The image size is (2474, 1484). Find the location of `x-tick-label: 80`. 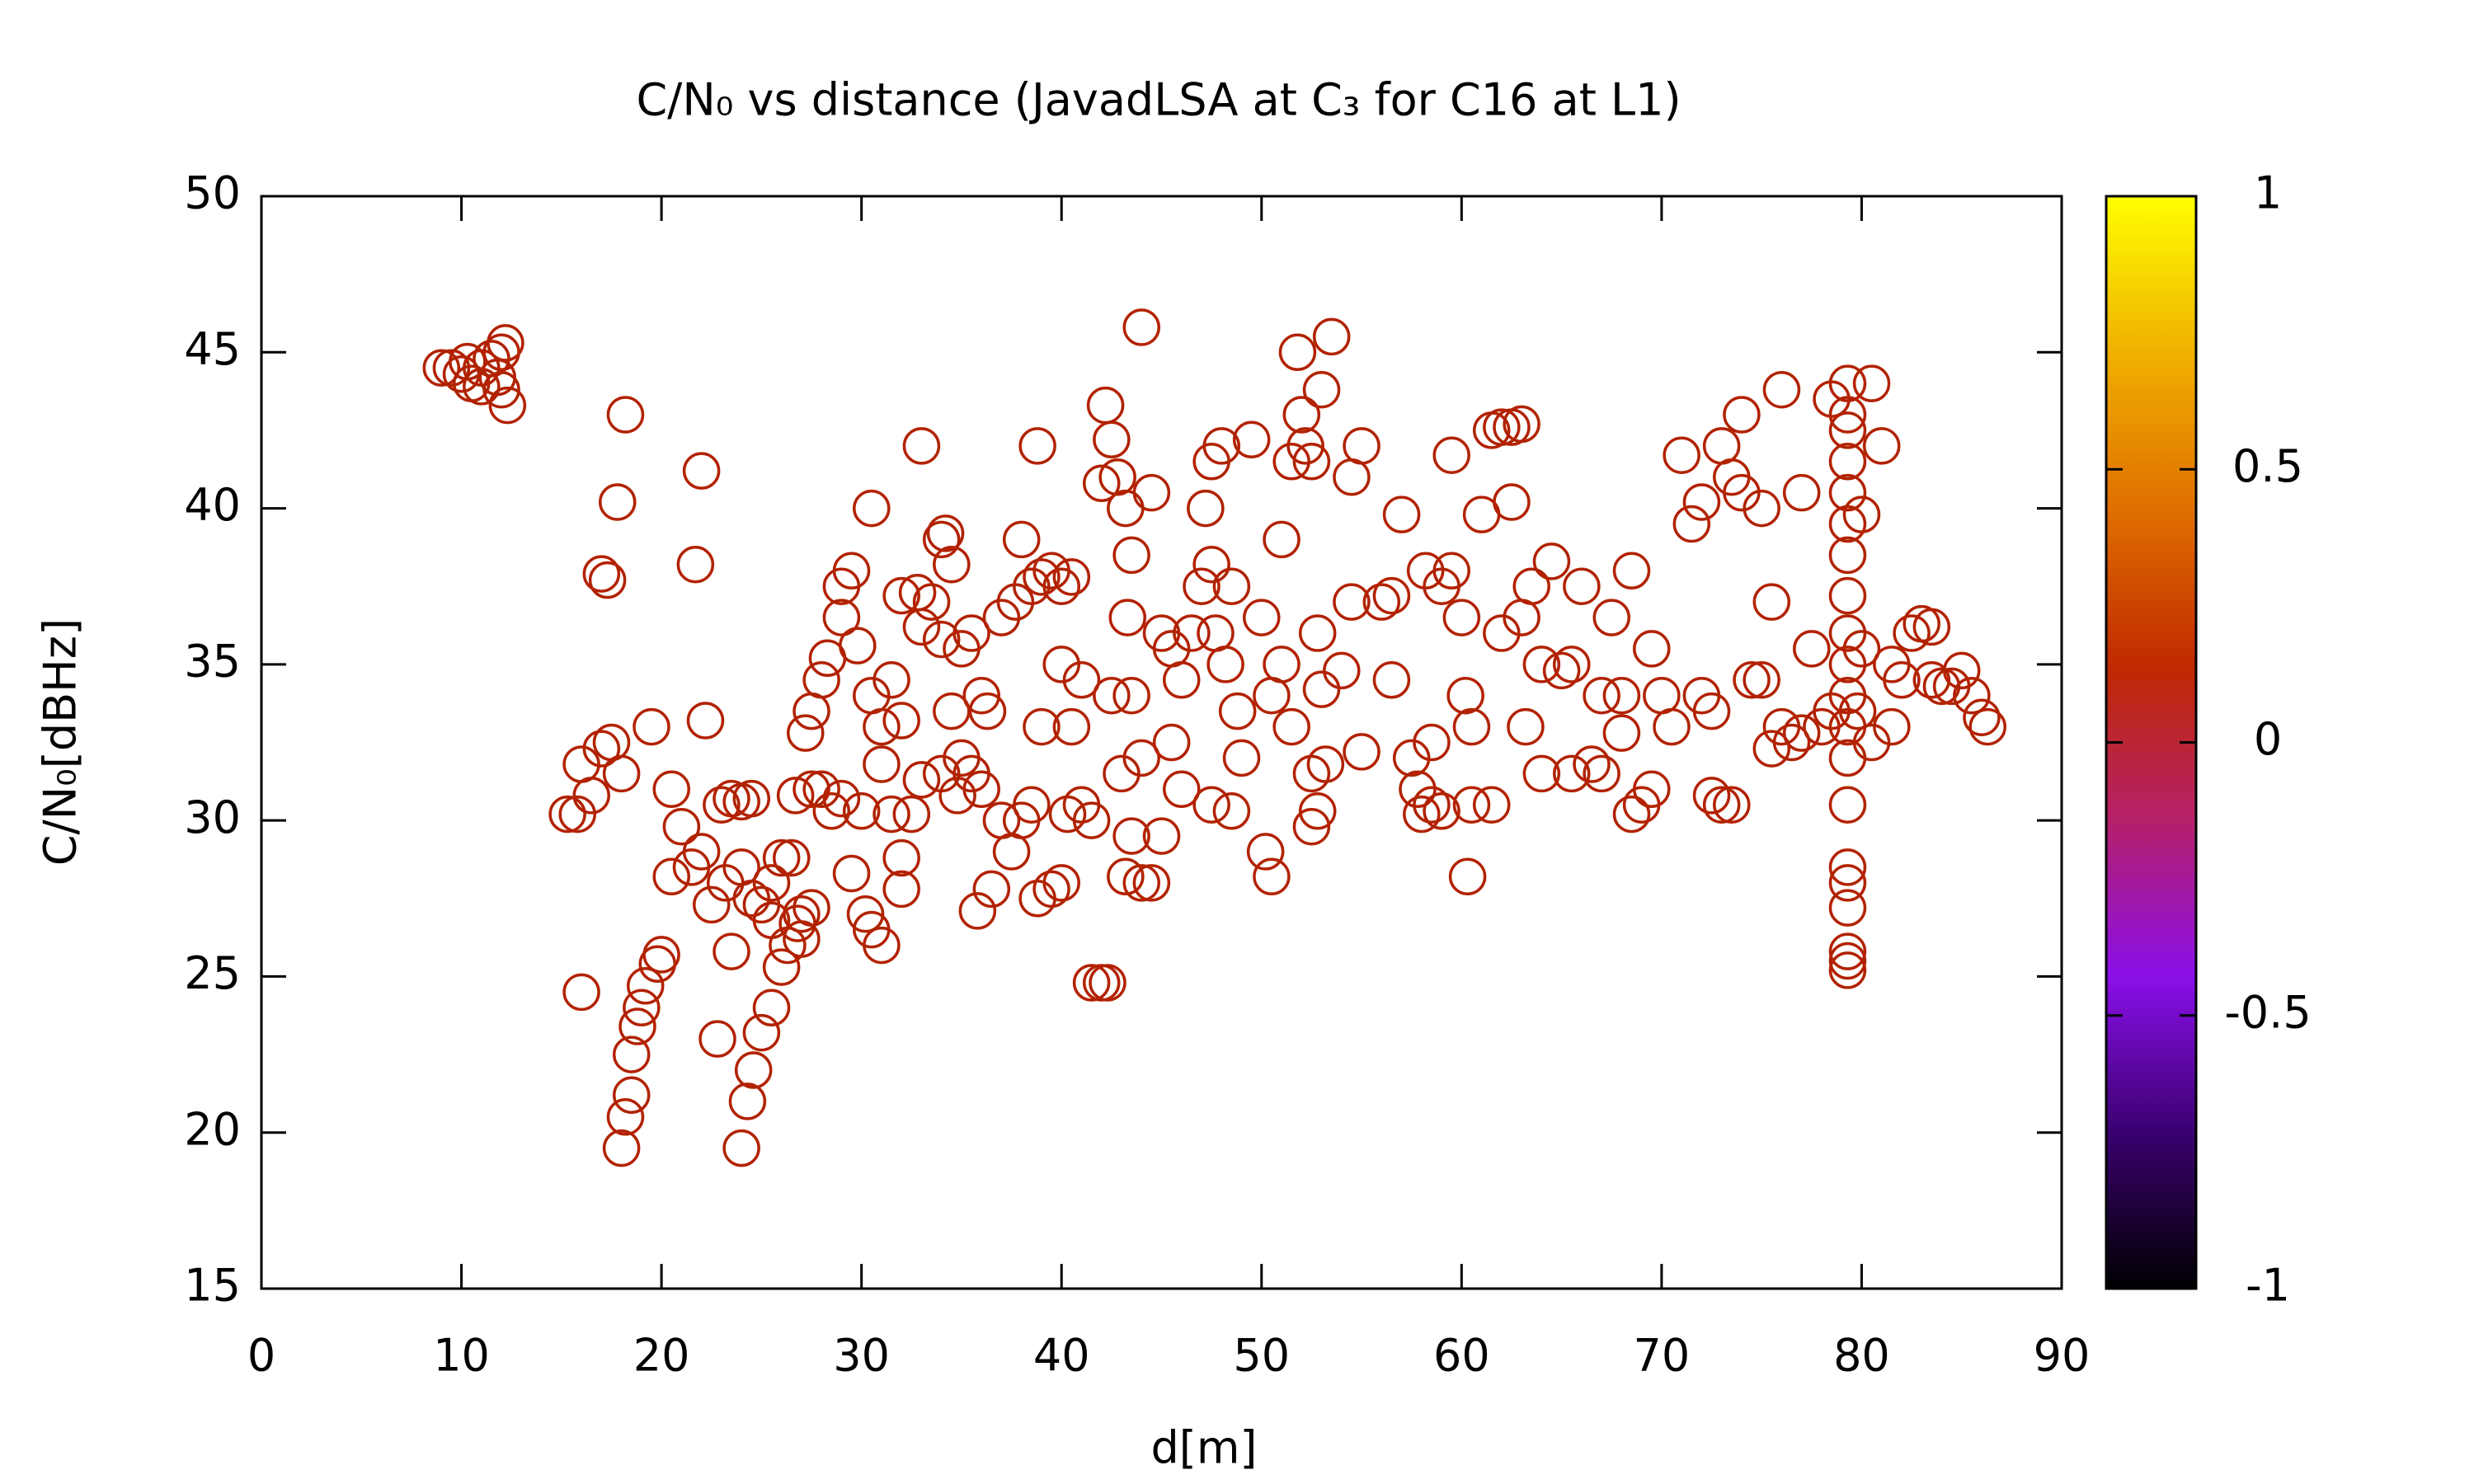

x-tick-label: 80 is located at coordinates (1861, 1356).